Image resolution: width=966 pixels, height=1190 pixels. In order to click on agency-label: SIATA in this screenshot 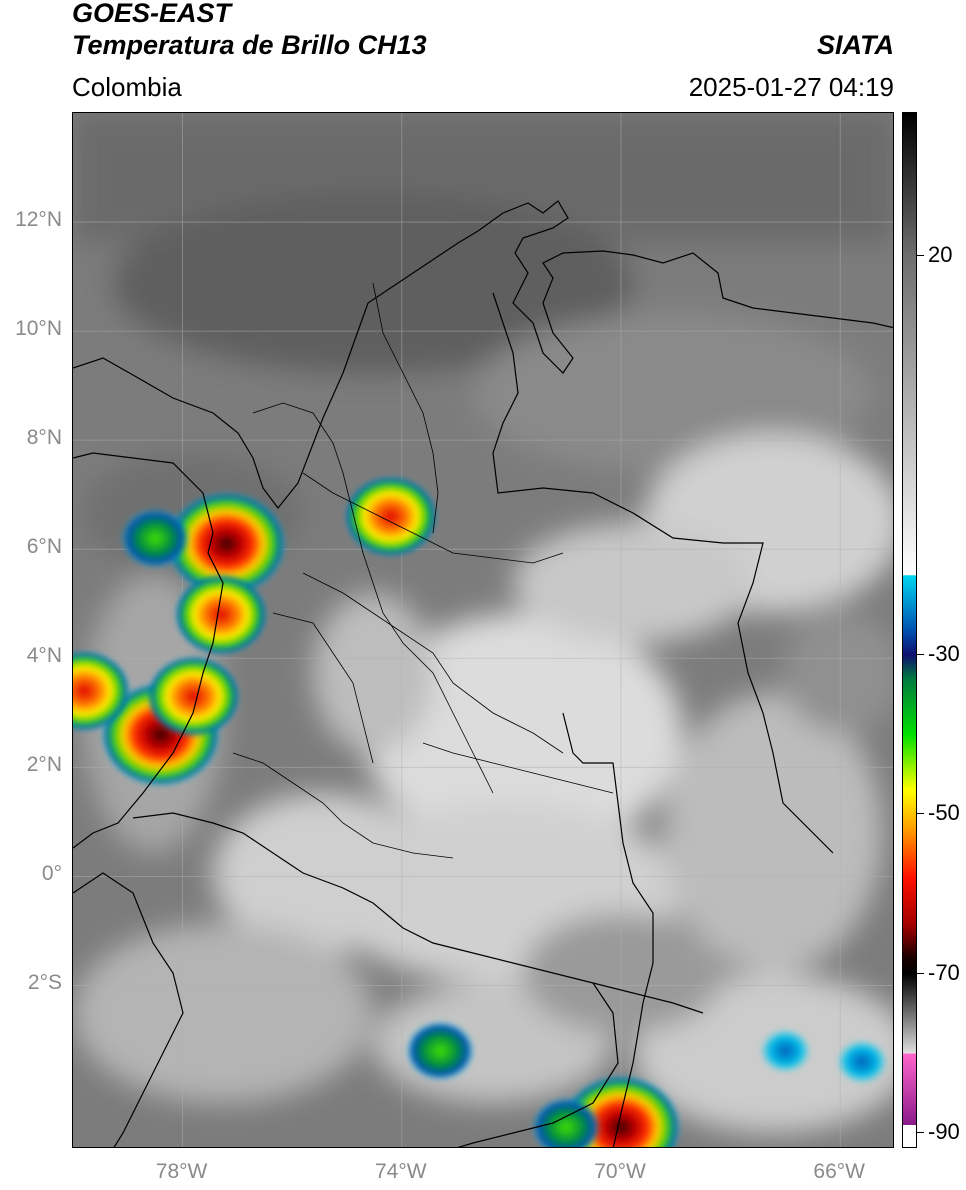, I will do `click(855, 45)`.